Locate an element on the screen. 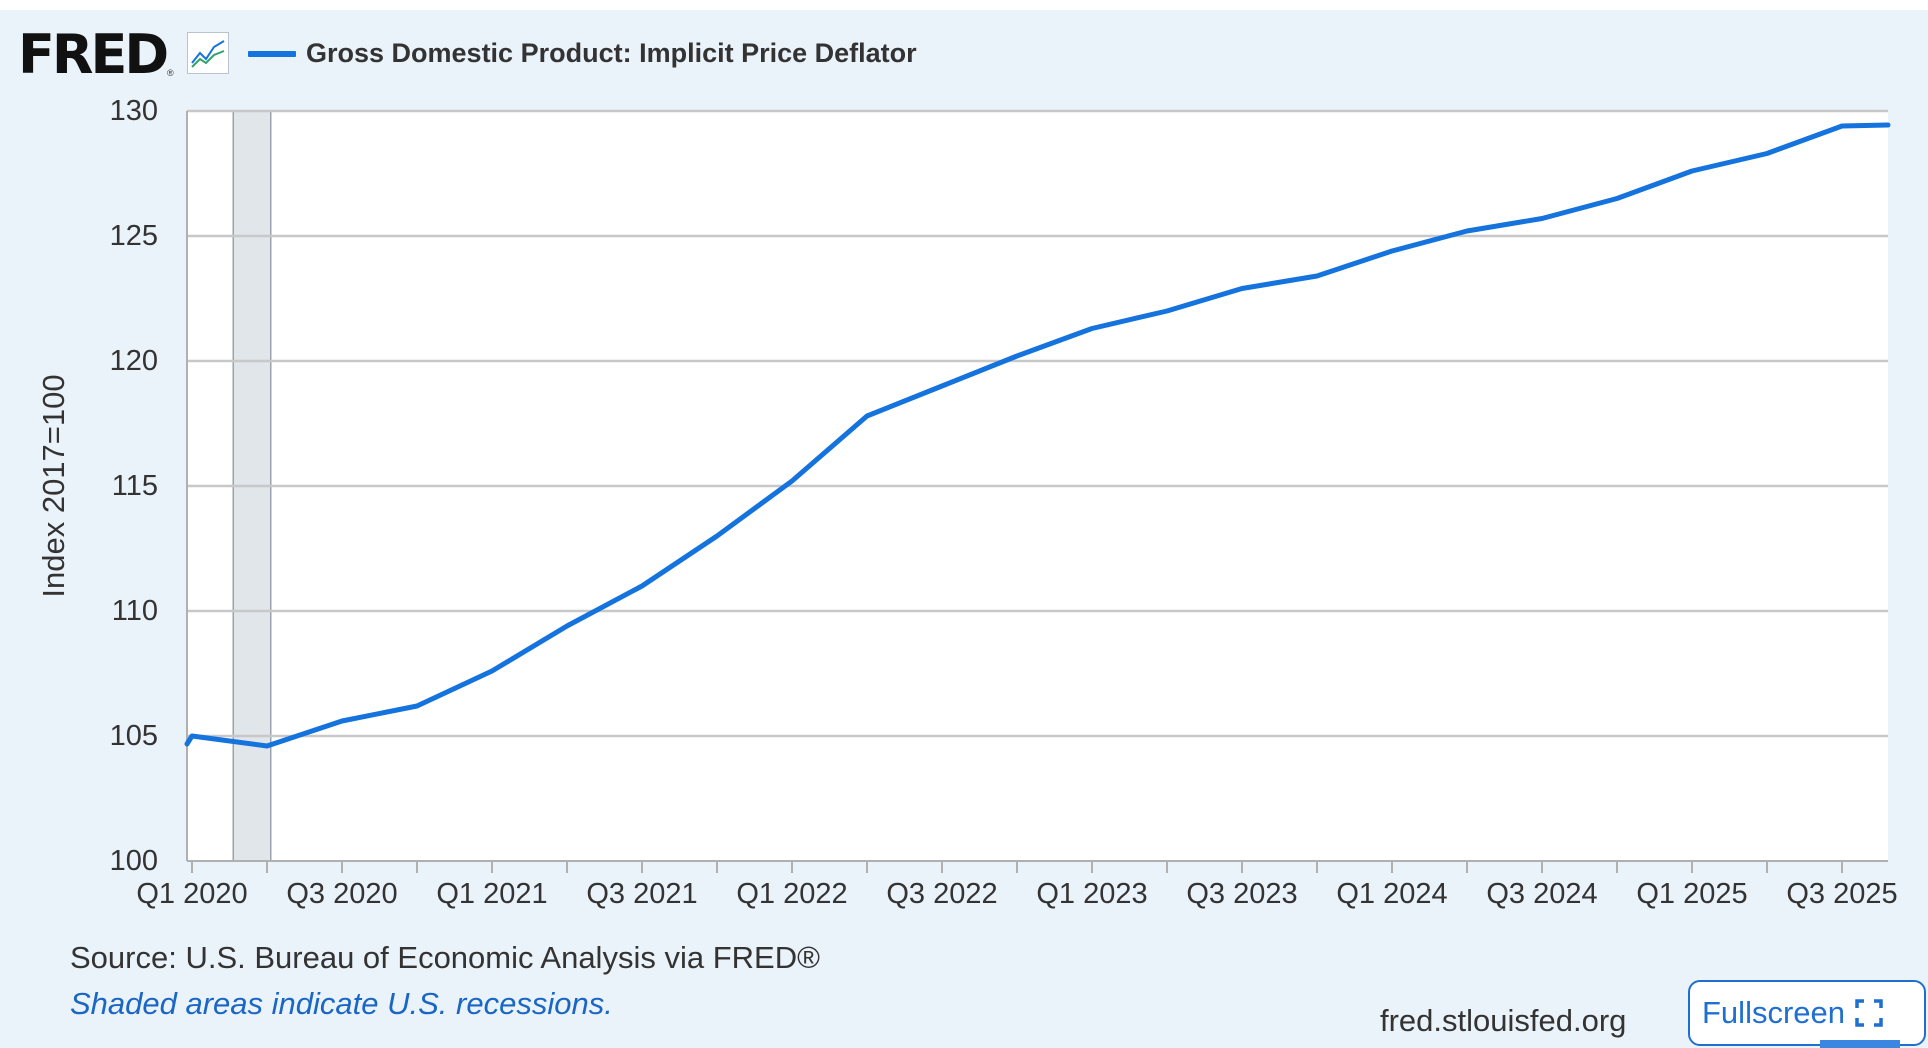  logo-registered-mark: ® is located at coordinates (170, 73).